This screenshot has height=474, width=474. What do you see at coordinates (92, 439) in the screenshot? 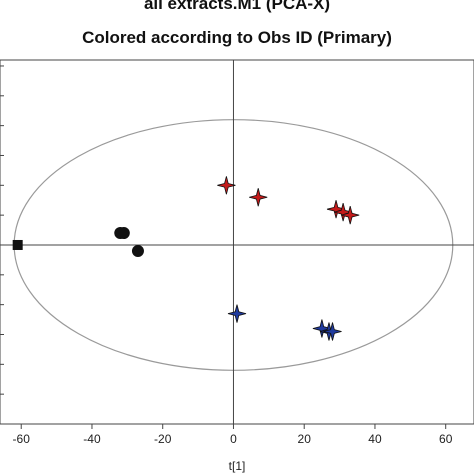
I see `x-tick-label: -40` at bounding box center [92, 439].